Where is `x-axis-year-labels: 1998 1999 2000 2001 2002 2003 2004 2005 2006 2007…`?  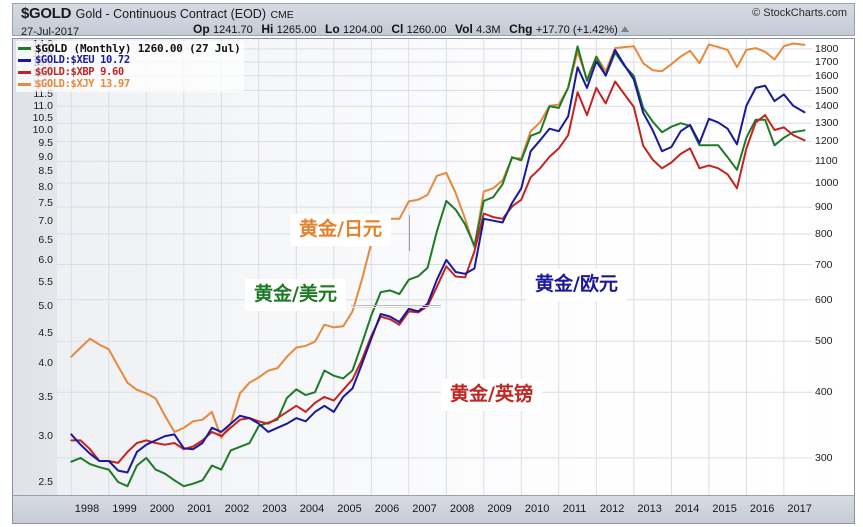 x-axis-year-labels: 1998 1999 2000 2001 2002 2003 2004 2005 2006 2007… is located at coordinates (433, 509).